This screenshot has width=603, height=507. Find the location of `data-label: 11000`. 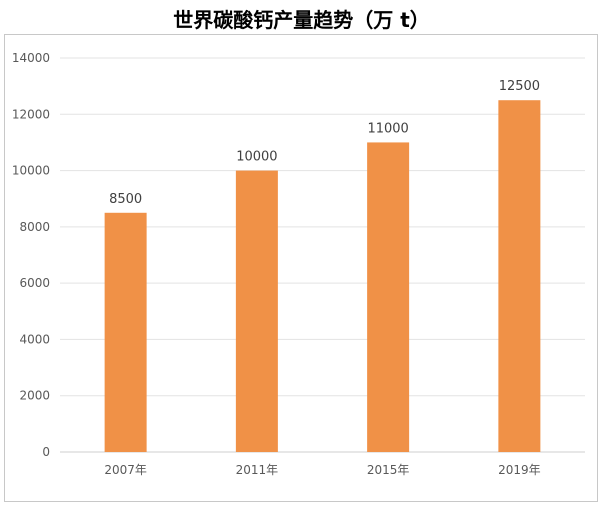

data-label: 11000 is located at coordinates (387, 128).